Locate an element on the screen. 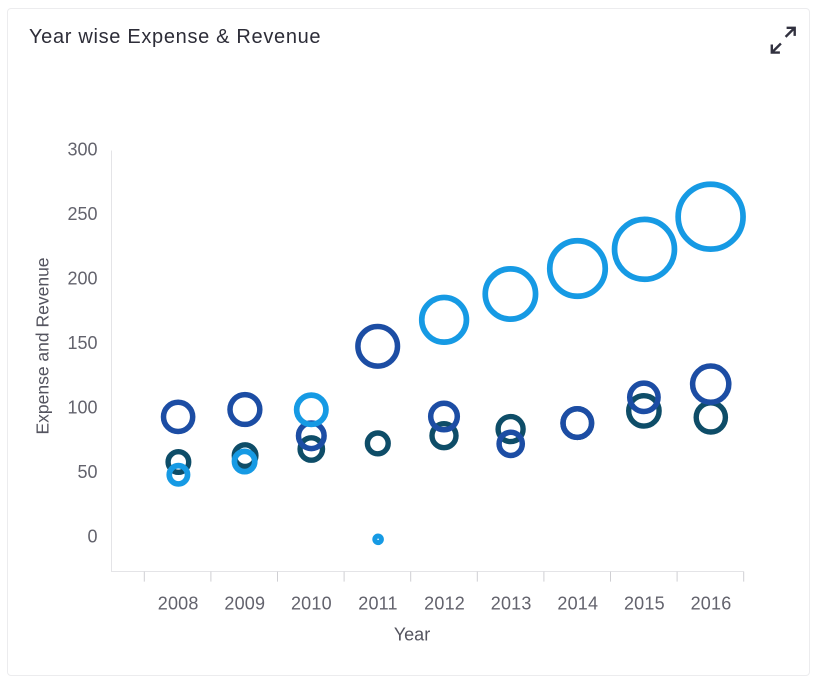  svg-text: 2014 is located at coordinates (577, 604).